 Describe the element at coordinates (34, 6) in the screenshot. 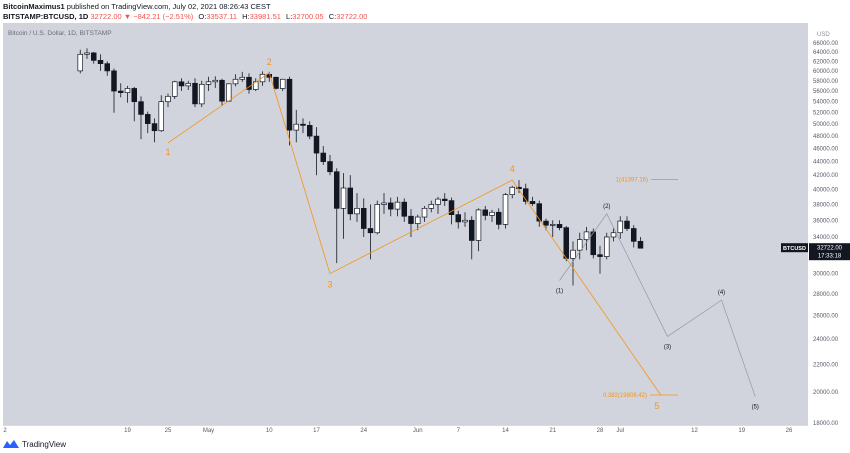

I see `author-name: BitcoinMaximus1` at that location.